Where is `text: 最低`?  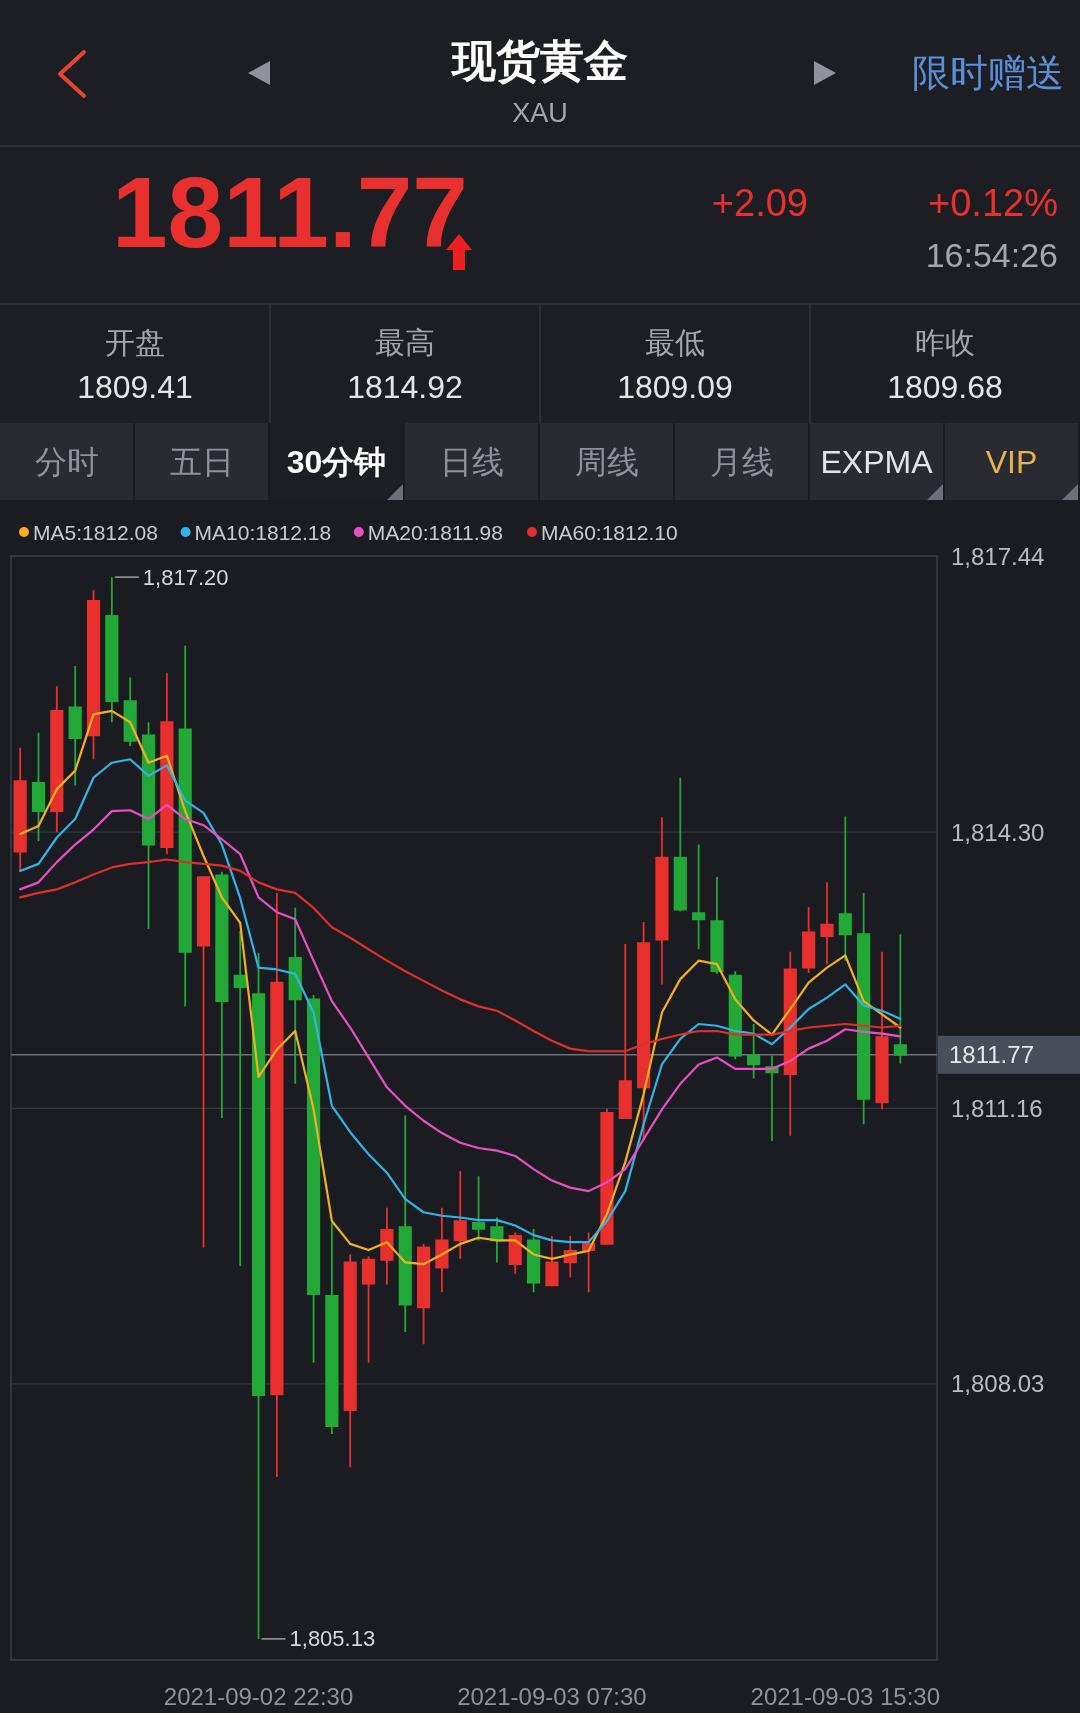 text: 最低 is located at coordinates (675, 342).